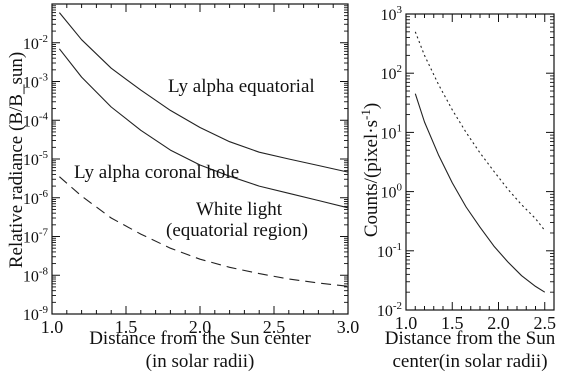  What do you see at coordinates (469, 361) in the screenshot?
I see `right-x-axis-label-line2: center(in solar radii)` at bounding box center [469, 361].